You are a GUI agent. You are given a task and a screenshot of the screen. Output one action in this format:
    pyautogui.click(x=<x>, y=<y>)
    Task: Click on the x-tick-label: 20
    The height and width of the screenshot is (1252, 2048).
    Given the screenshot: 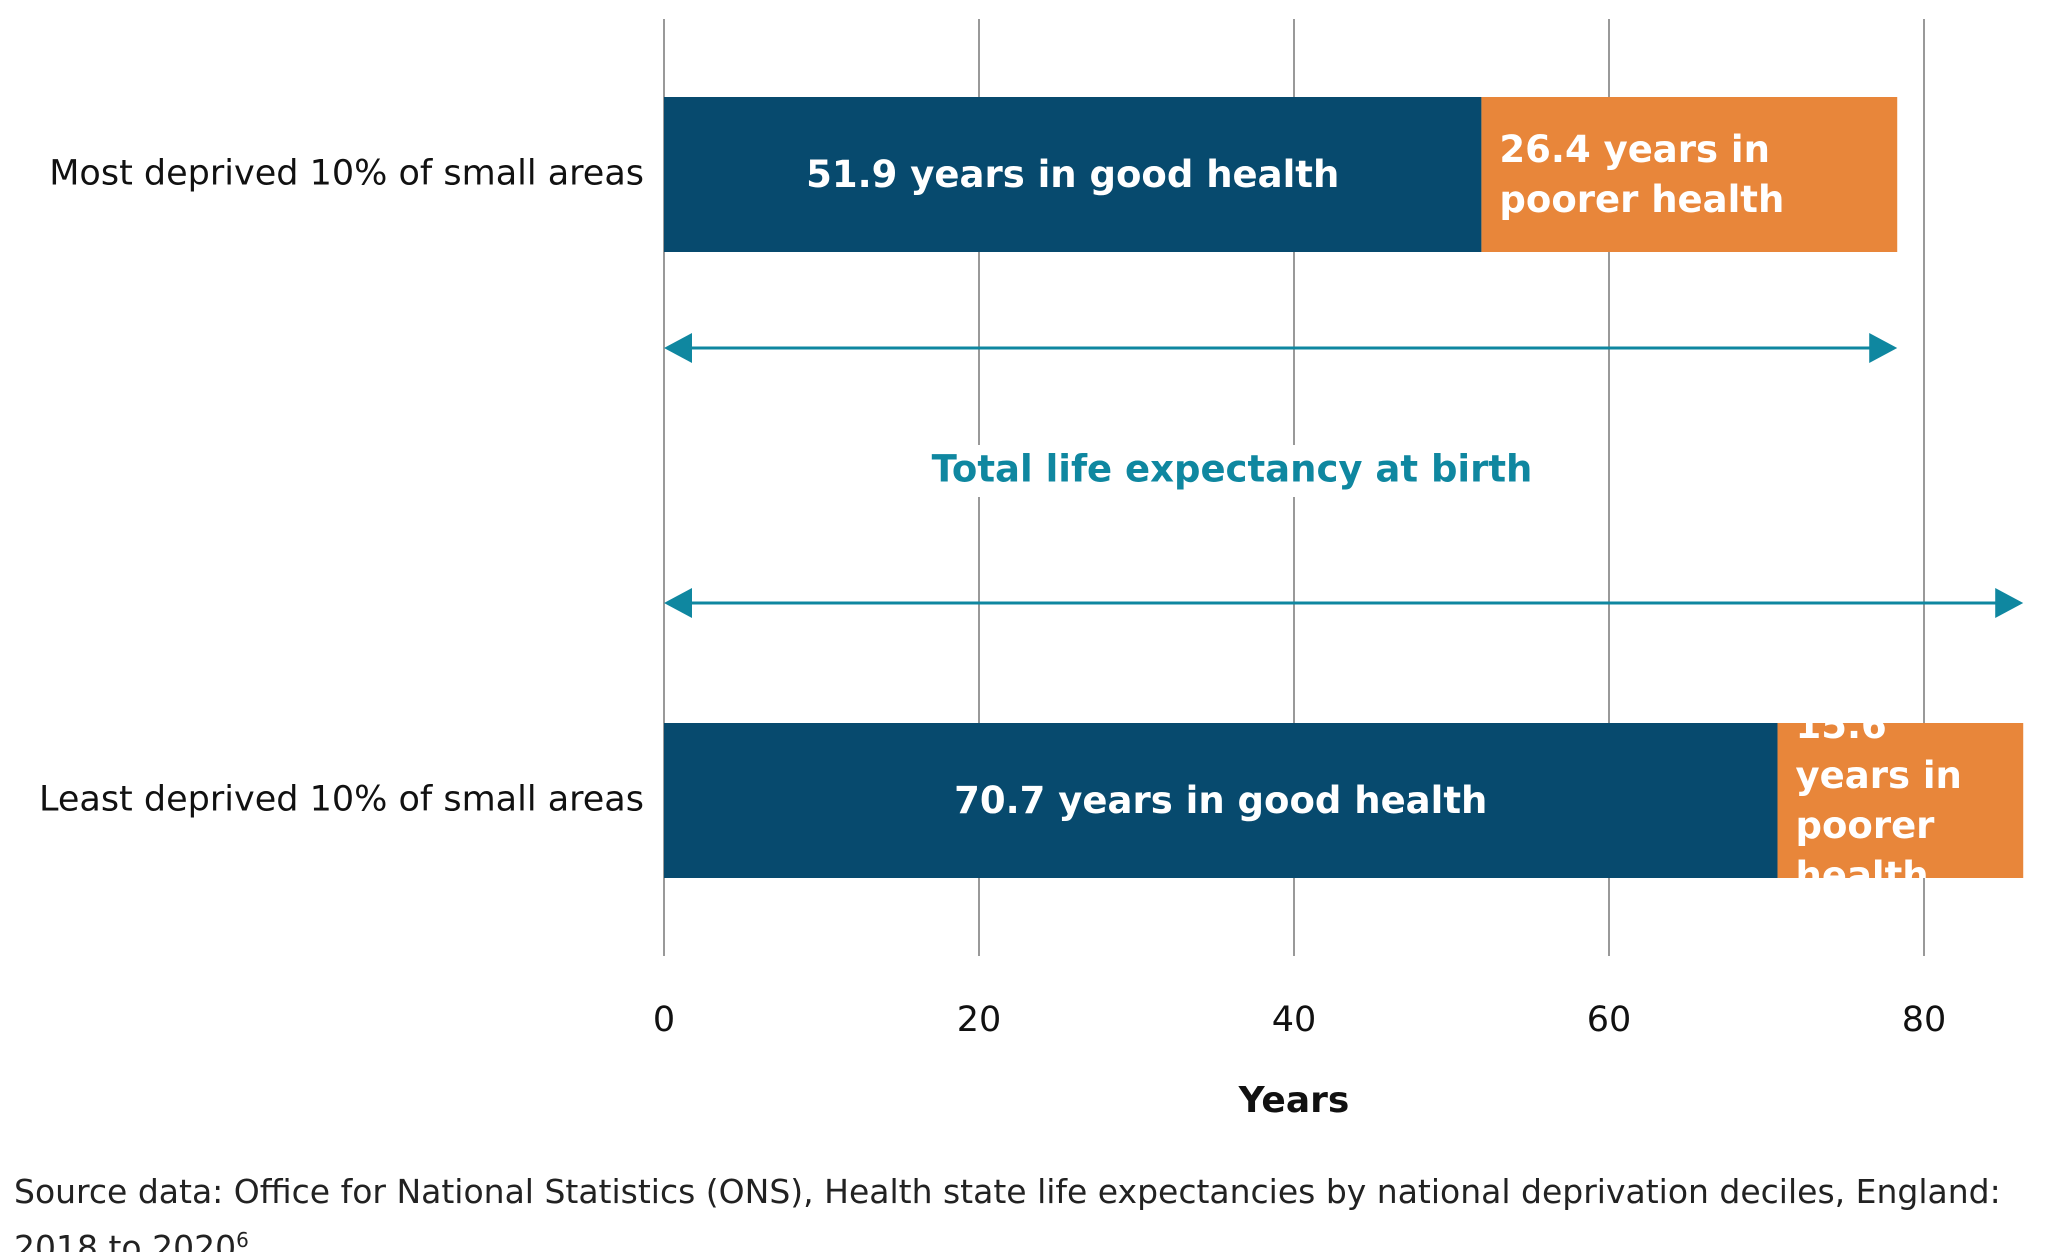 What is the action you would take?
    pyautogui.click(x=979, y=1020)
    